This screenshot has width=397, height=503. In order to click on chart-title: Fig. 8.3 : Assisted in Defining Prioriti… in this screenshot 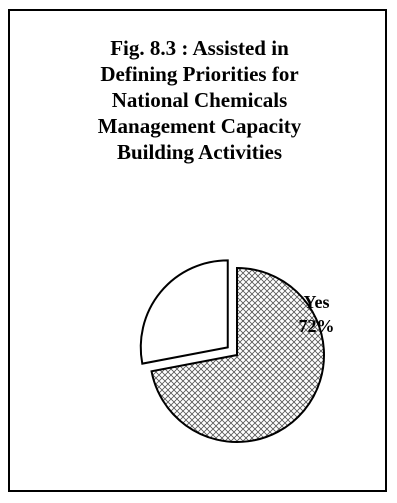, I will do `click(199, 100)`.